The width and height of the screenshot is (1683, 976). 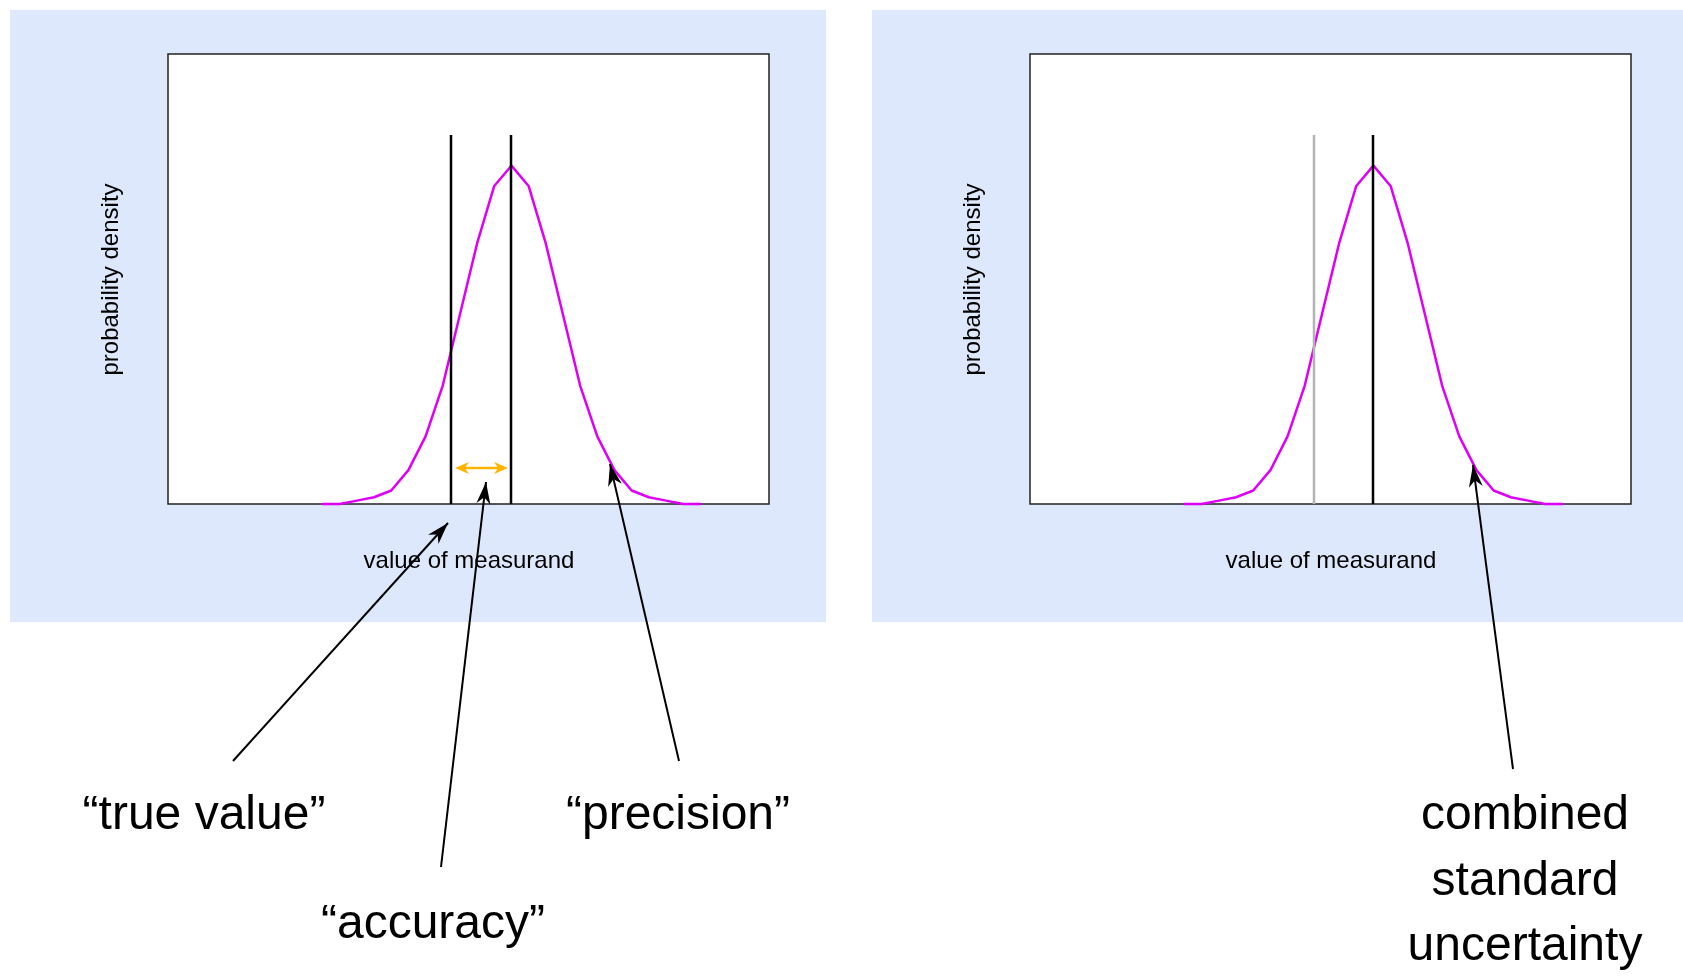 What do you see at coordinates (1525, 877) in the screenshot?
I see `text: combined standard uncertainty` at bounding box center [1525, 877].